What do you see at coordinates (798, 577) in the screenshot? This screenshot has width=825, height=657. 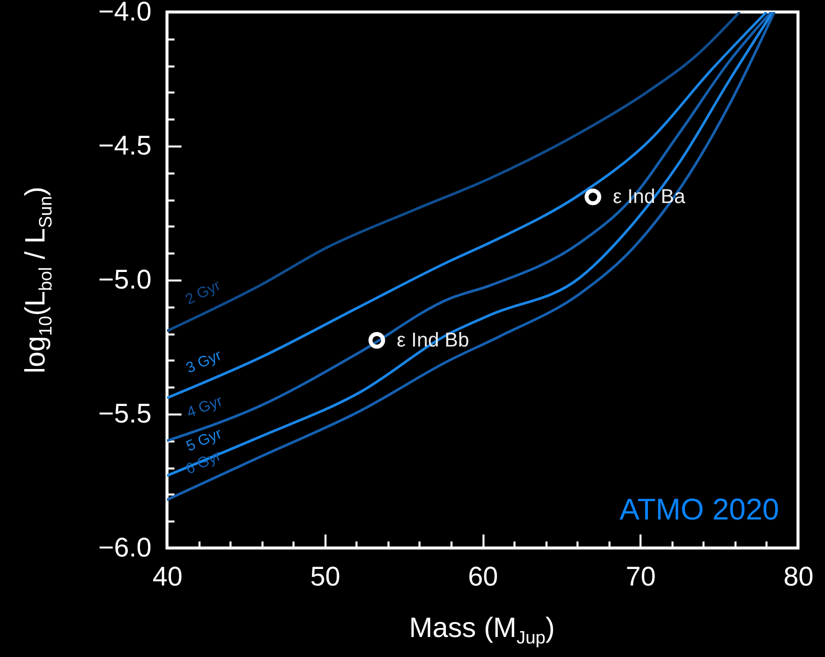 I see `x-tick-label: 80` at bounding box center [798, 577].